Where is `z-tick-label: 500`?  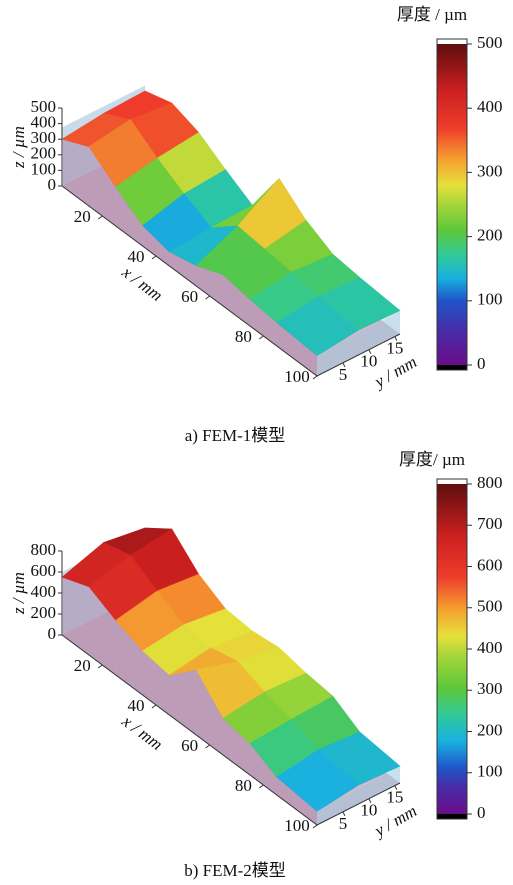 z-tick-label: 500 is located at coordinates (44, 106).